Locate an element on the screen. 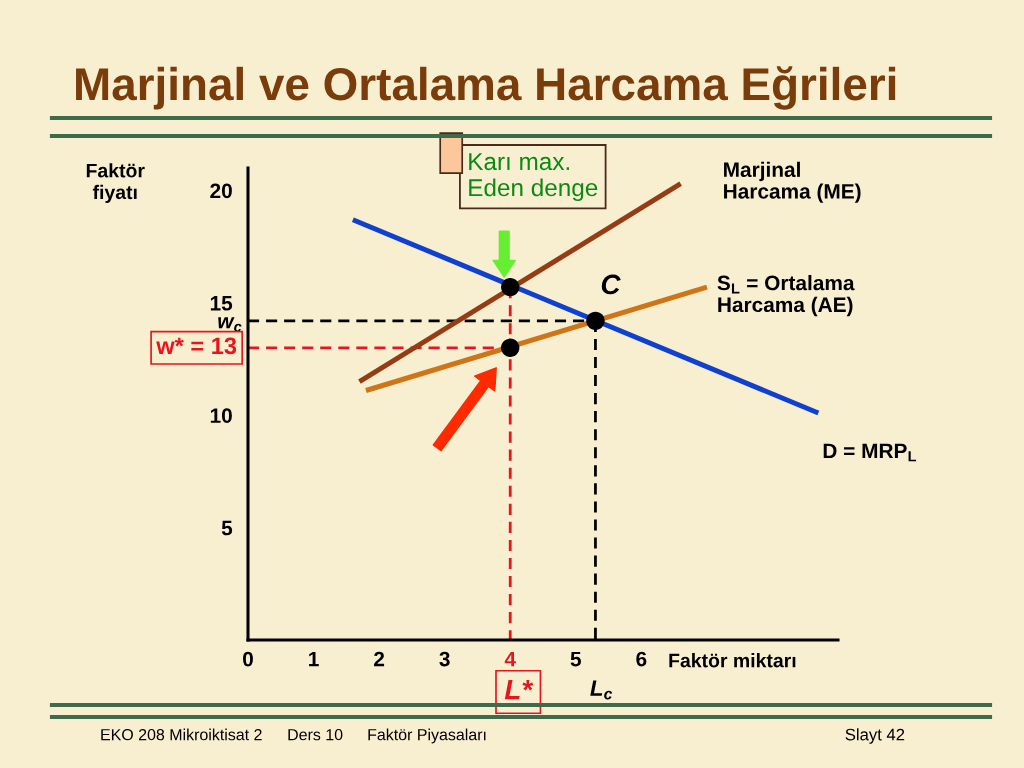 The width and height of the screenshot is (1024, 768). x-tick-label: 3 is located at coordinates (444, 659).